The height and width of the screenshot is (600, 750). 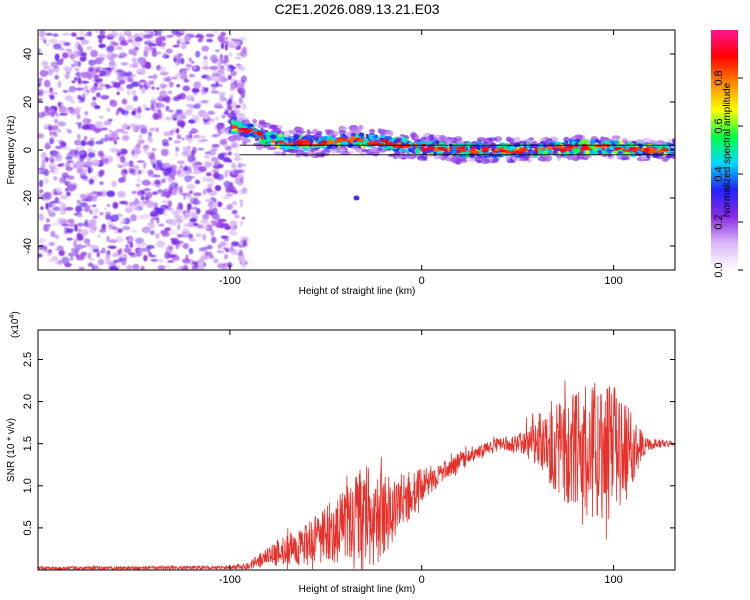 What do you see at coordinates (144, 150) in the screenshot?
I see `noise-region` at bounding box center [144, 150].